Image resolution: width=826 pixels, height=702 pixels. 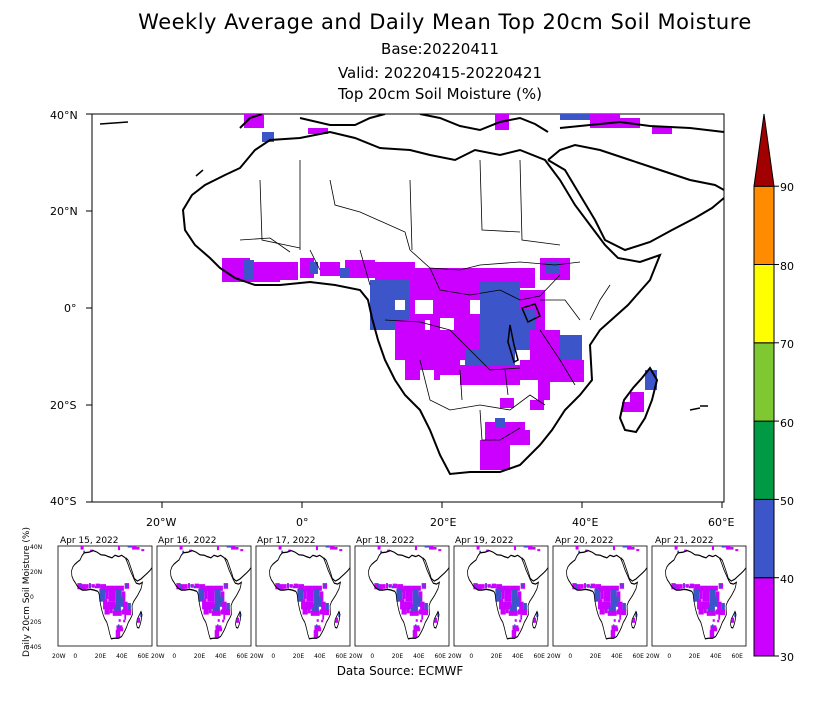 I want to click on base-date: Base:20220411, so click(x=440, y=49).